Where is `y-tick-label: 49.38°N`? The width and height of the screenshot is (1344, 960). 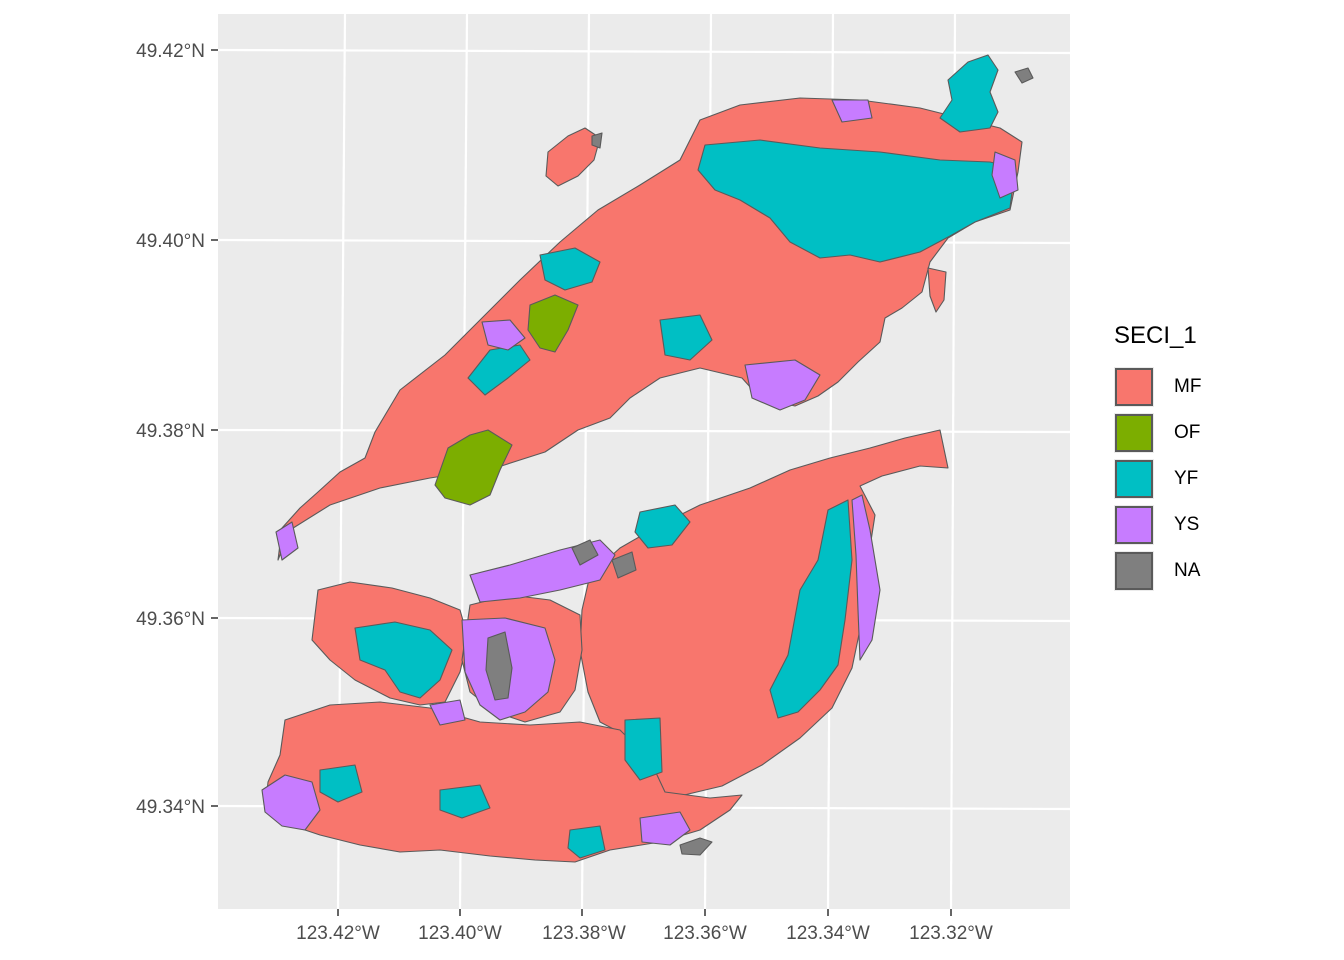 y-tick-label: 49.38°N is located at coordinates (170, 431).